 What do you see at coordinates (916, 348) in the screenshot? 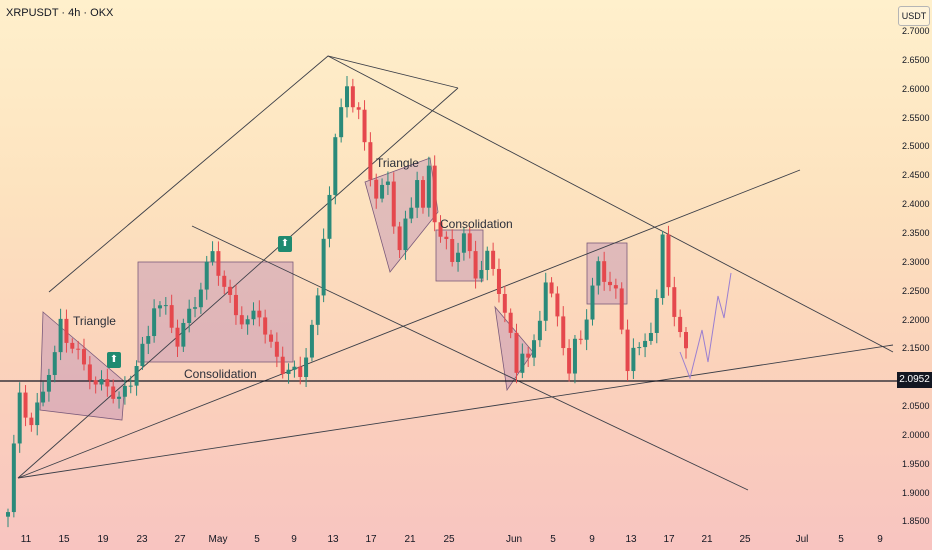
I see `y-tick-label: 2.1500` at bounding box center [916, 348].